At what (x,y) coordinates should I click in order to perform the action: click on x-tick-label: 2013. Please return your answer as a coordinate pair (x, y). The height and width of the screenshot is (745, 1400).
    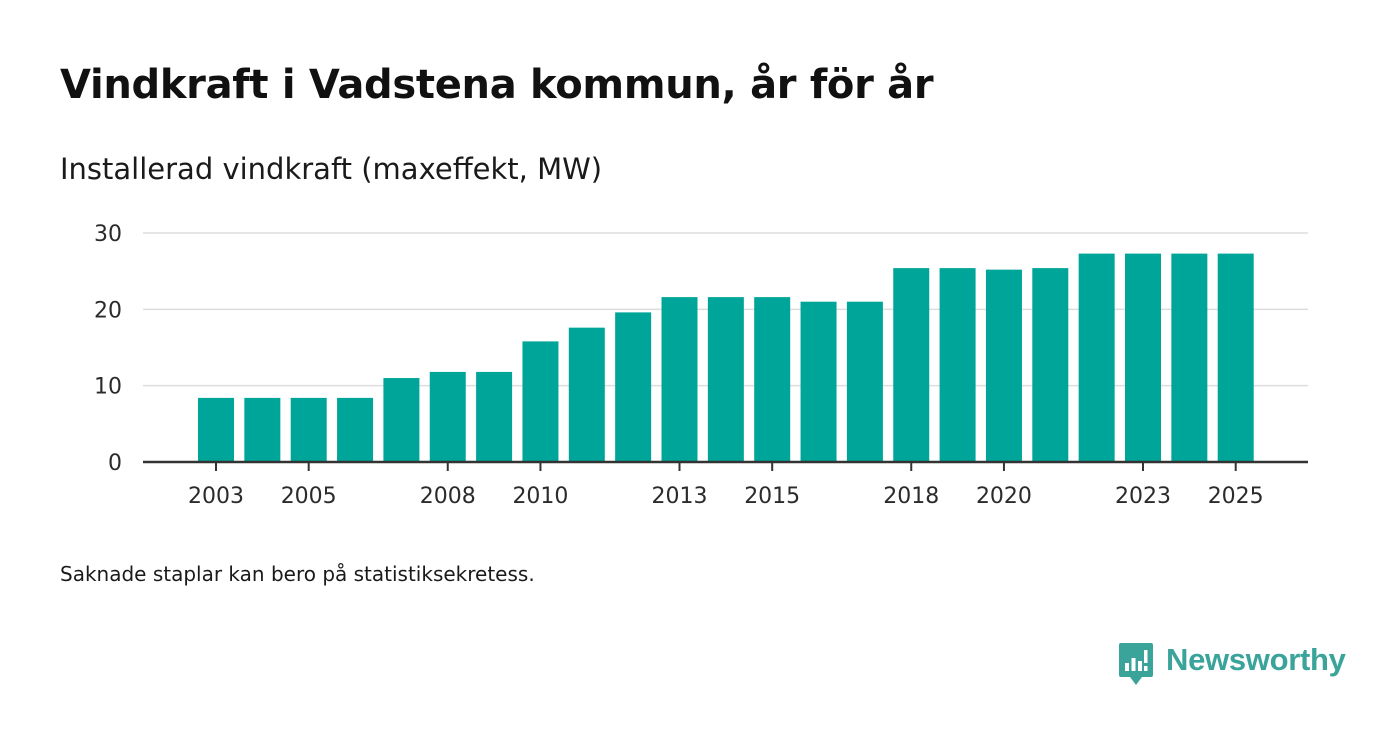
    Looking at the image, I should click on (680, 496).